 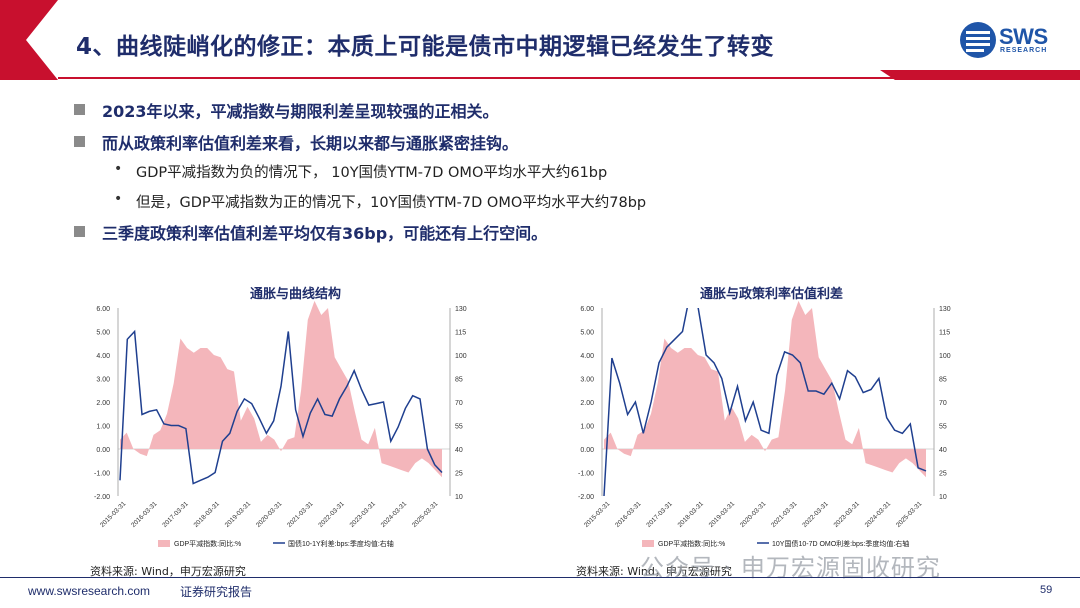 What do you see at coordinates (840, 543) in the screenshot?
I see `legend-label: 10Y国债10-7D OMO利差:bps:季度均值:右轴` at bounding box center [840, 543].